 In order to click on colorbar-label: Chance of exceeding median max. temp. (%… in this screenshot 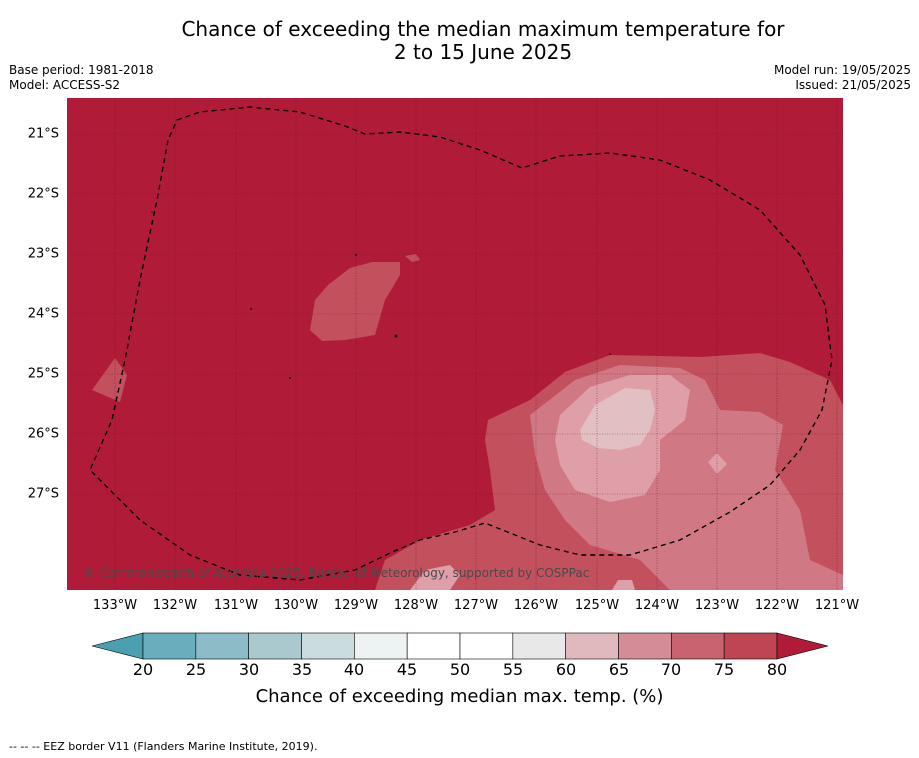, I will do `click(459, 696)`.